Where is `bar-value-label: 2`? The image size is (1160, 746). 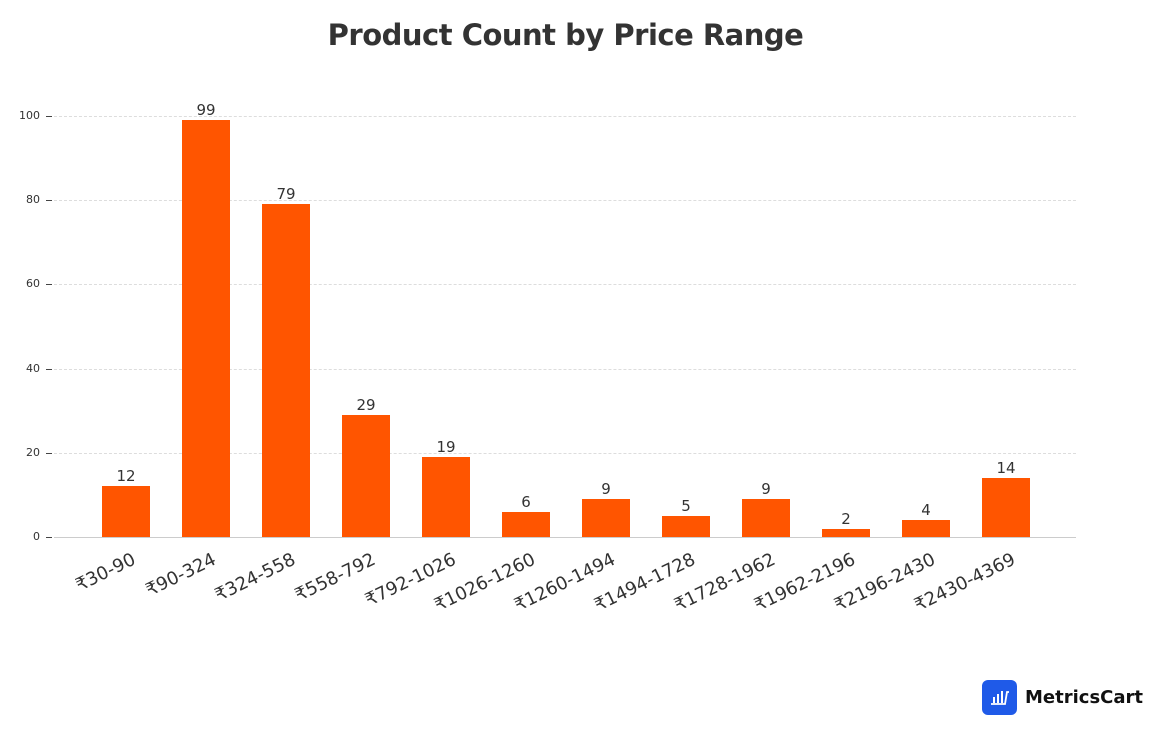 bar-value-label: 2 is located at coordinates (846, 518).